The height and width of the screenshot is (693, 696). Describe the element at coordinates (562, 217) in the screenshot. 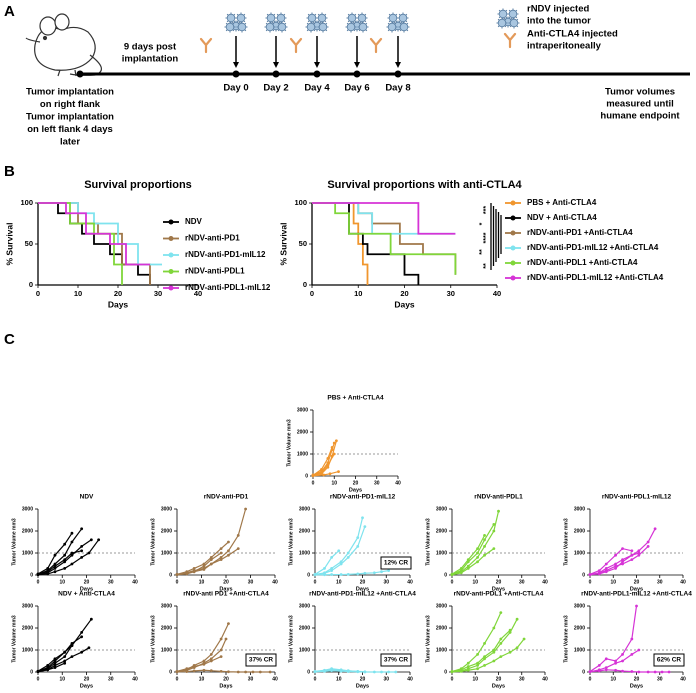

I see `legend-text: NDV + Anti-CTLA4` at that location.